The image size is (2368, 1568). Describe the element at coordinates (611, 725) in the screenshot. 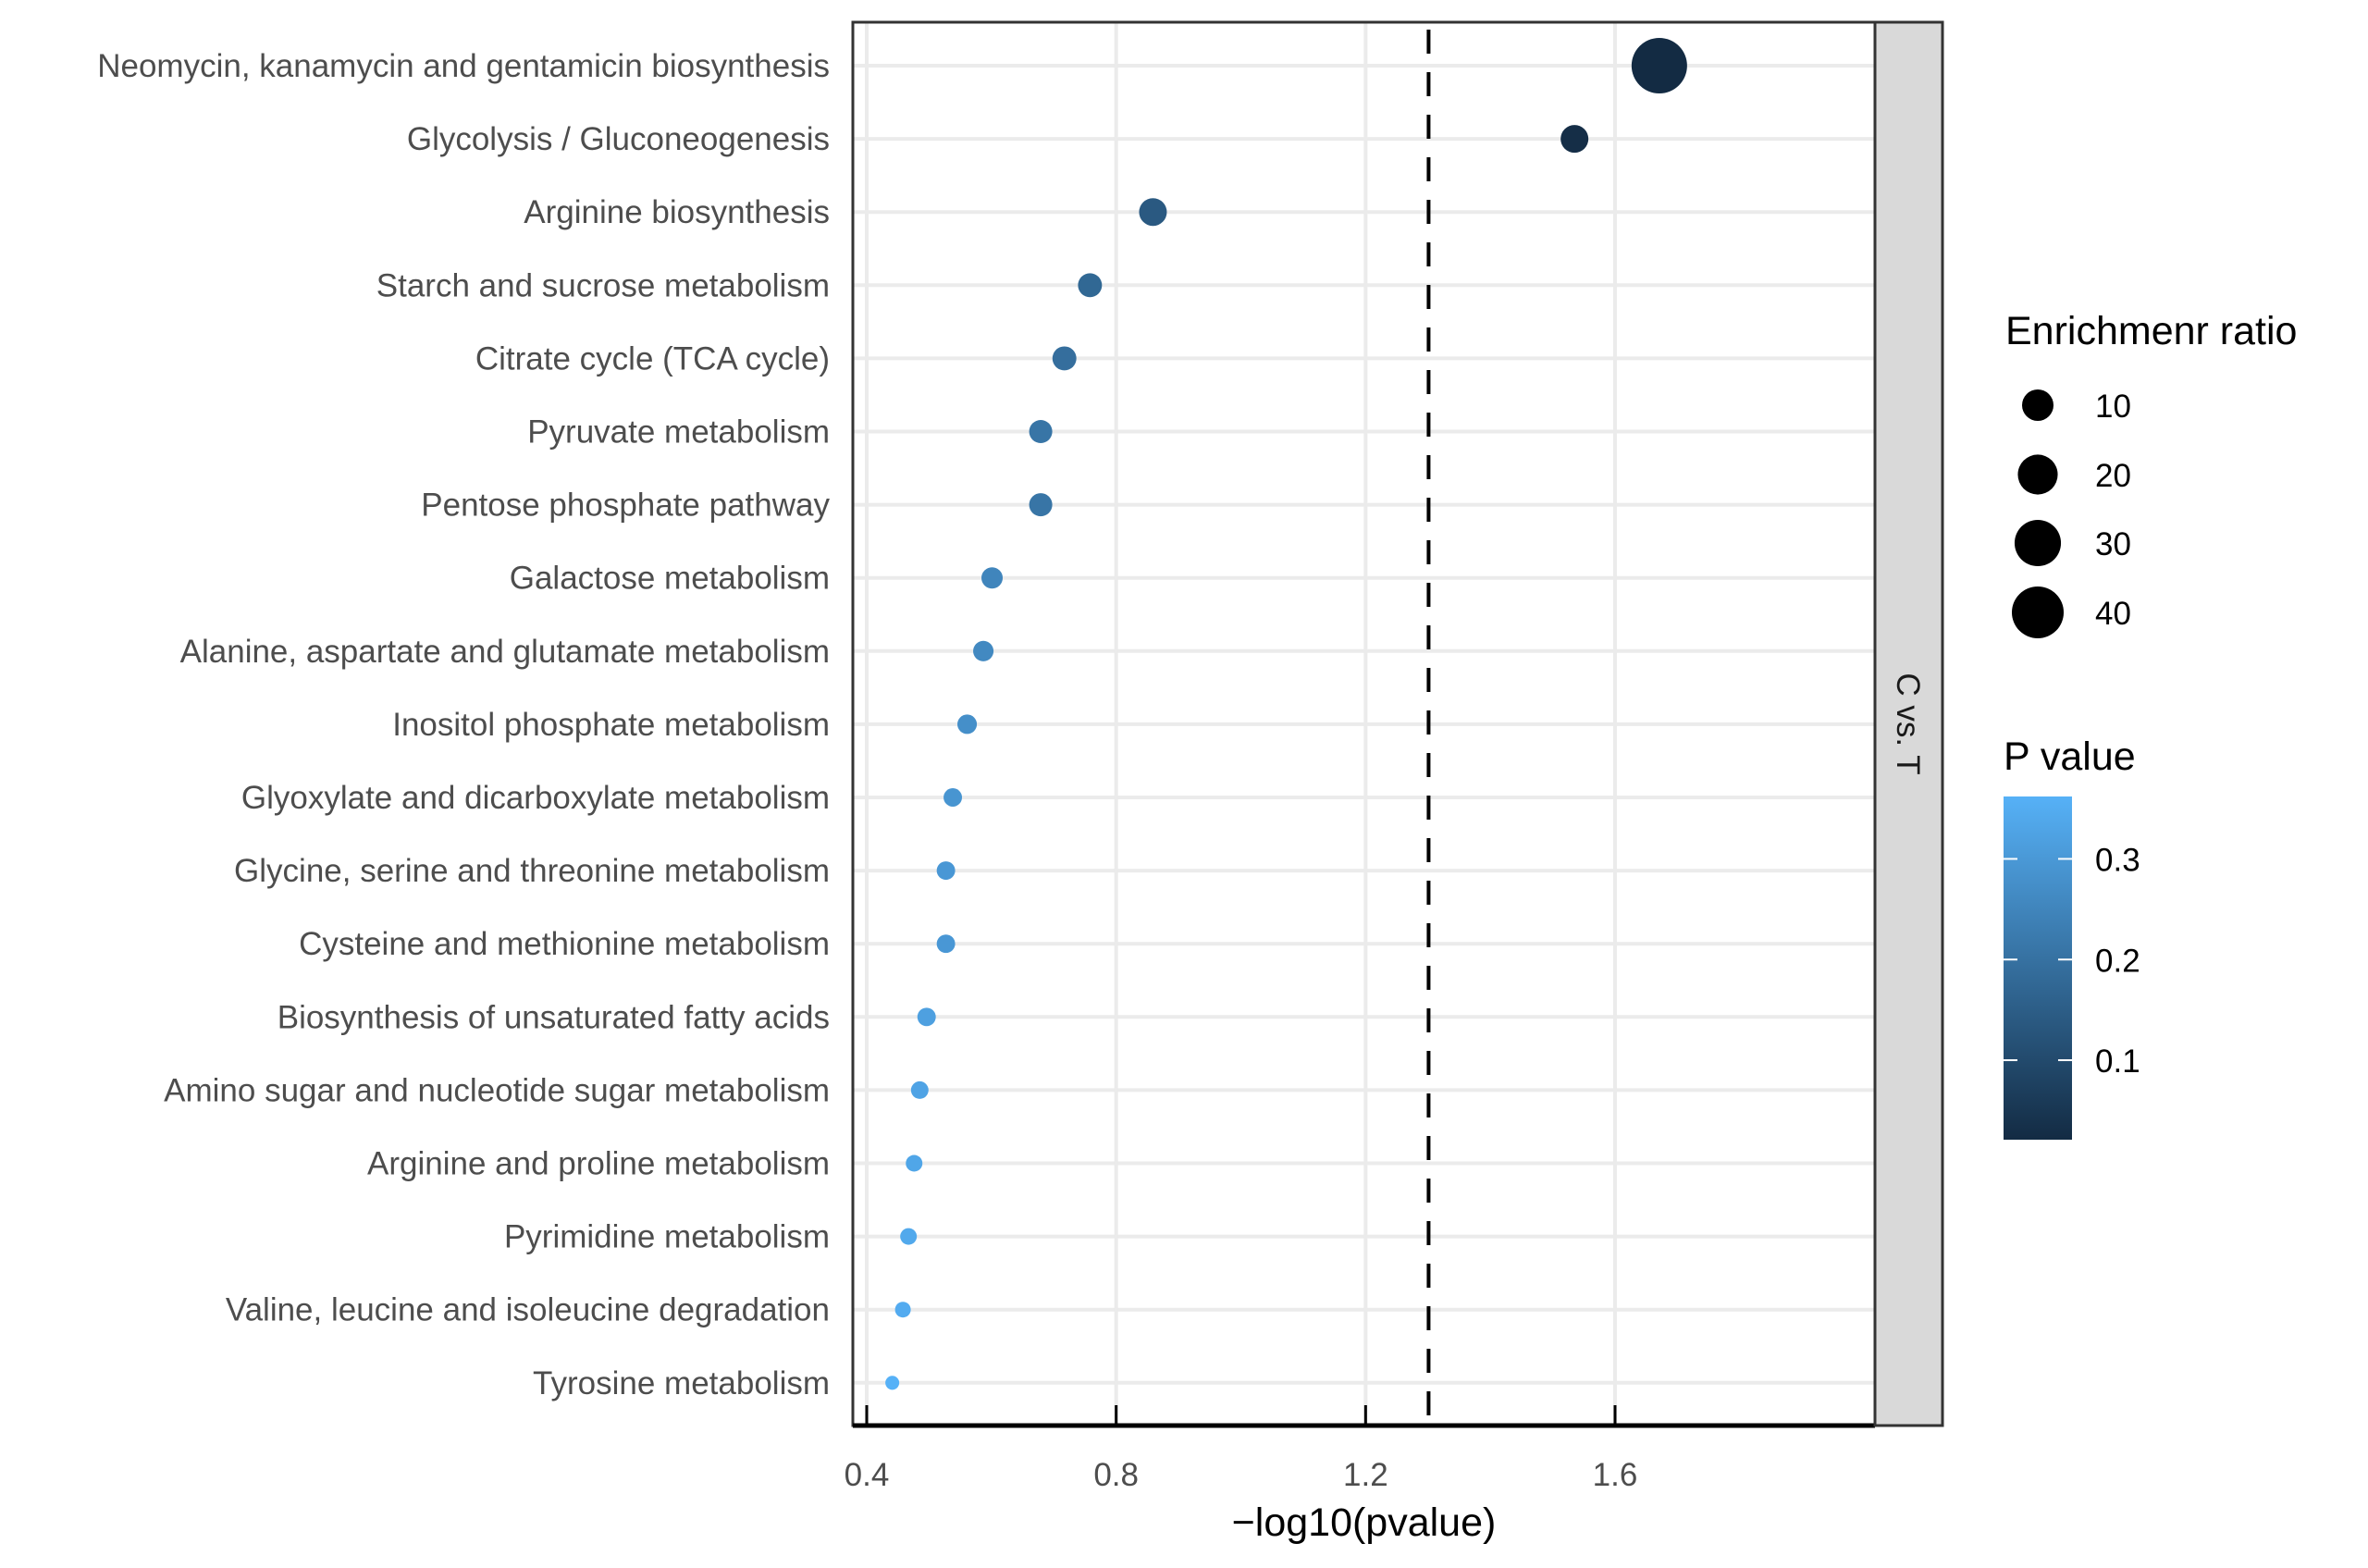

I see `y-axis-label: Inositol phosphate metabolism` at that location.